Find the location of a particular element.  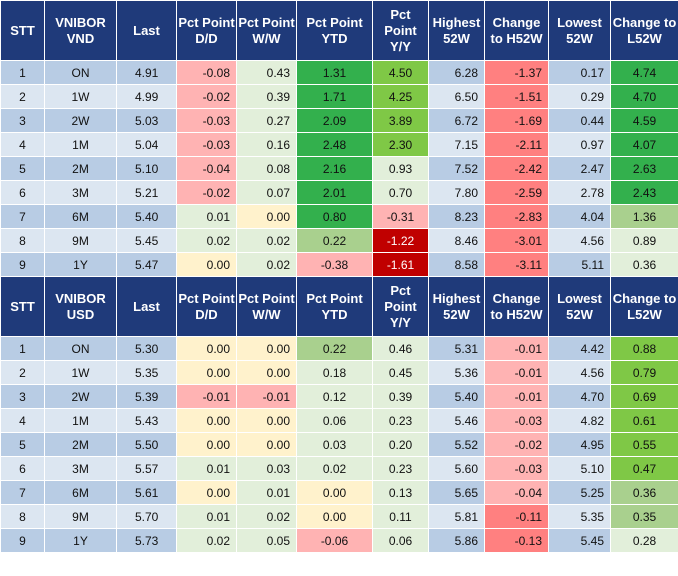

vnd-cell-last: 5.04 is located at coordinates (146, 144).